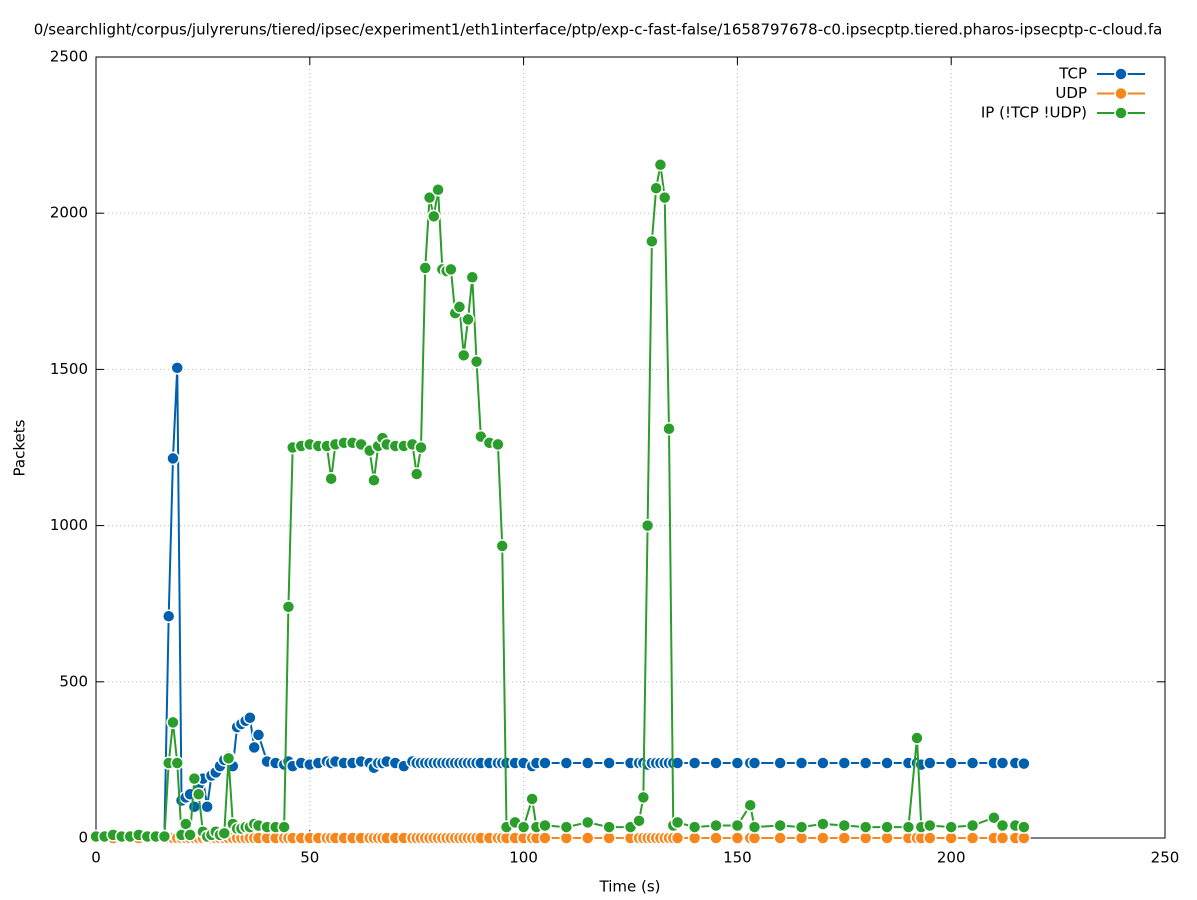  Describe the element at coordinates (737, 858) in the screenshot. I see `x-tick-label: 150` at that location.